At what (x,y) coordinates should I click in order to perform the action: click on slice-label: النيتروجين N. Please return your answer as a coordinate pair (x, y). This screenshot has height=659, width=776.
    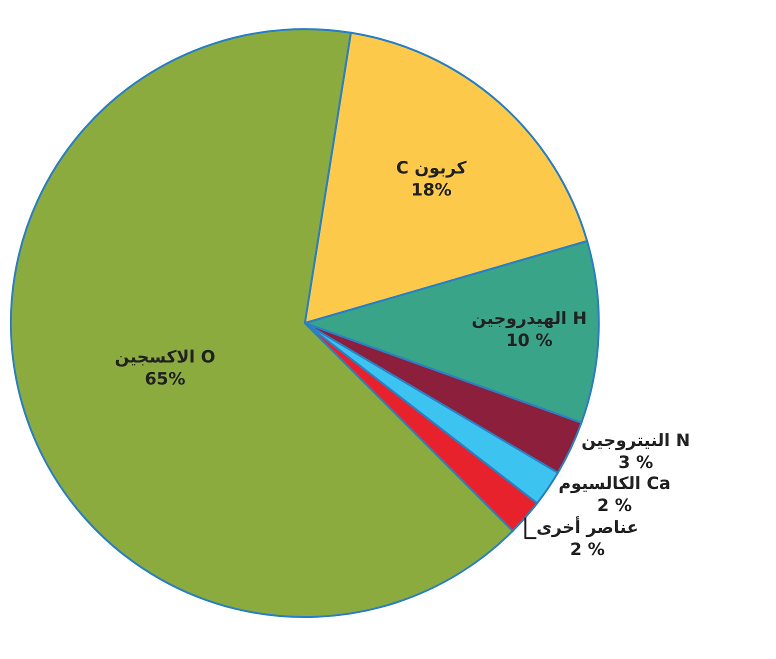
    Looking at the image, I should click on (635, 441).